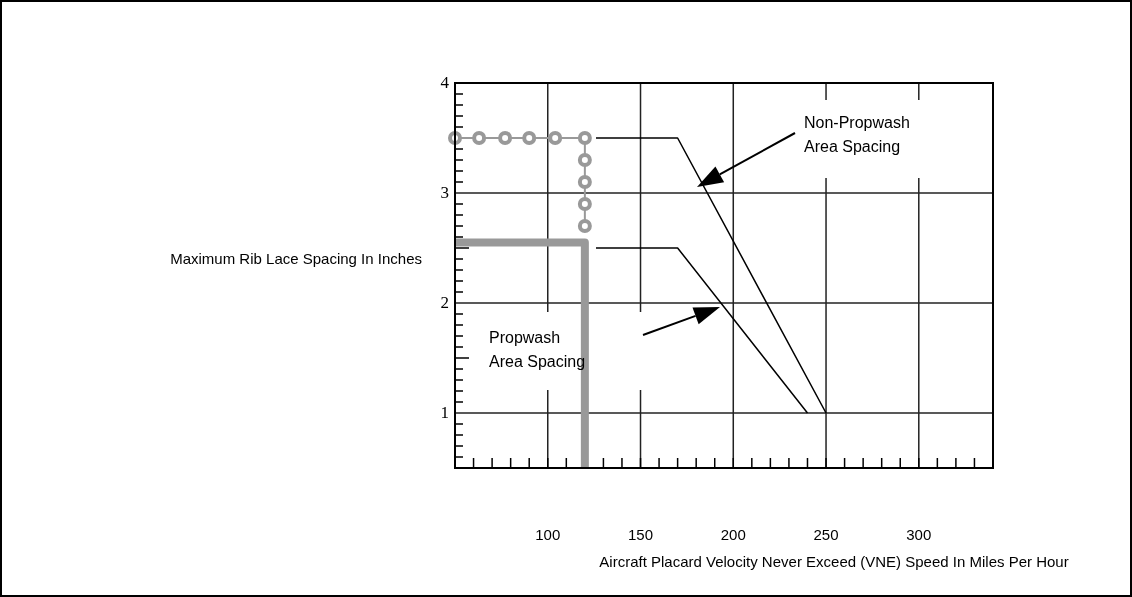  What do you see at coordinates (834, 561) in the screenshot?
I see `x-axis-title: Aircraft Placard Velocity Never Exceed (VNE) Speed In Miles Per Hour` at bounding box center [834, 561].